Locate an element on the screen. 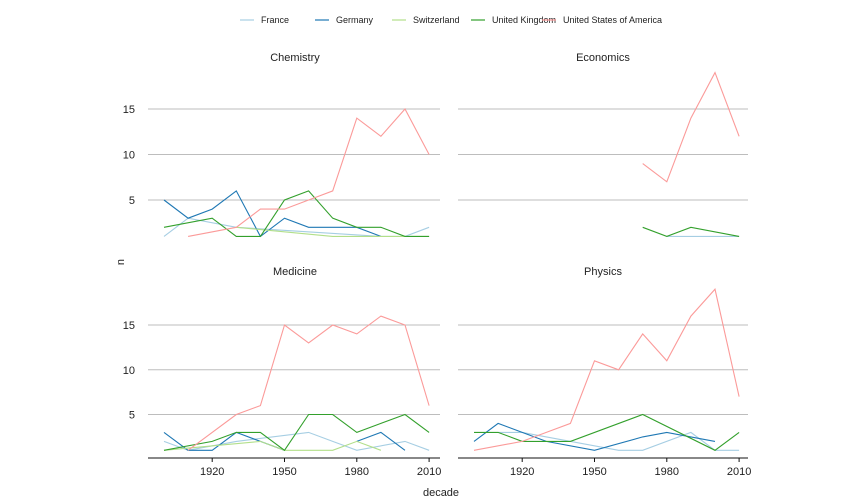 This screenshot has width=864, height=504. panel-title: Physics is located at coordinates (603, 272).